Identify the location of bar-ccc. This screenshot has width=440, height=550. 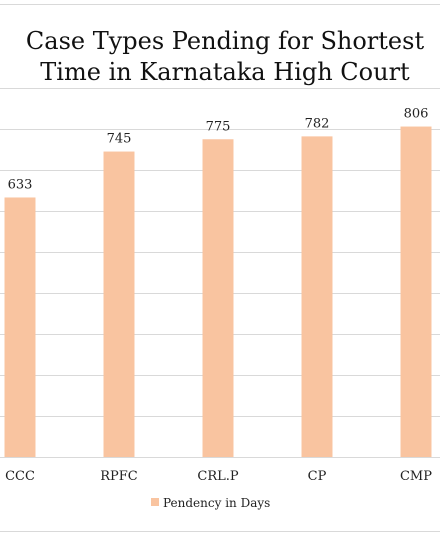
(20, 327).